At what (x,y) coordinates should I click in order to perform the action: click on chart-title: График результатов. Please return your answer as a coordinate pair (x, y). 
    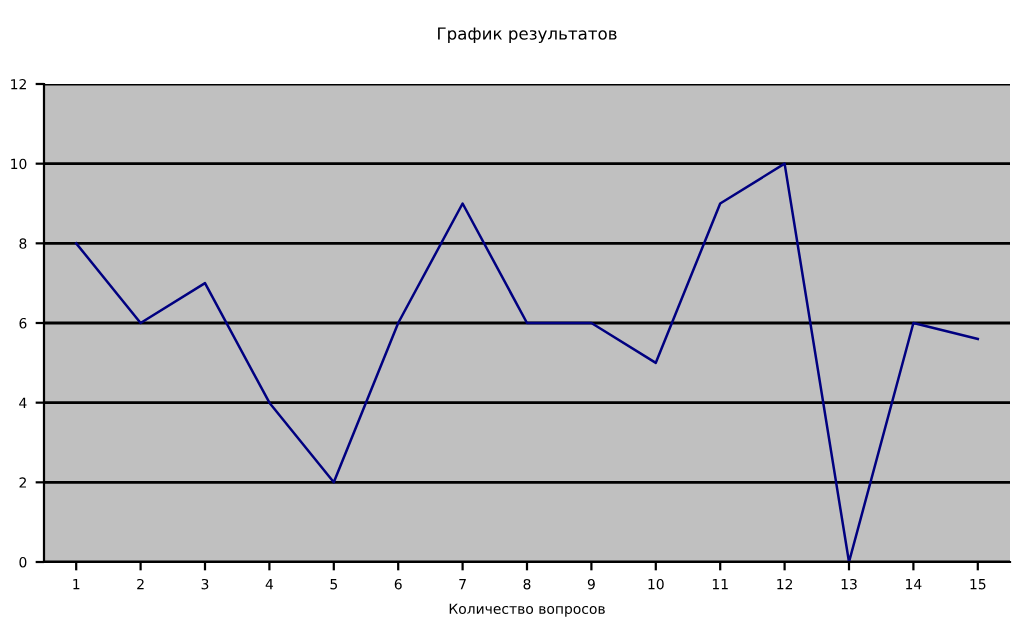
    Looking at the image, I should click on (527, 35).